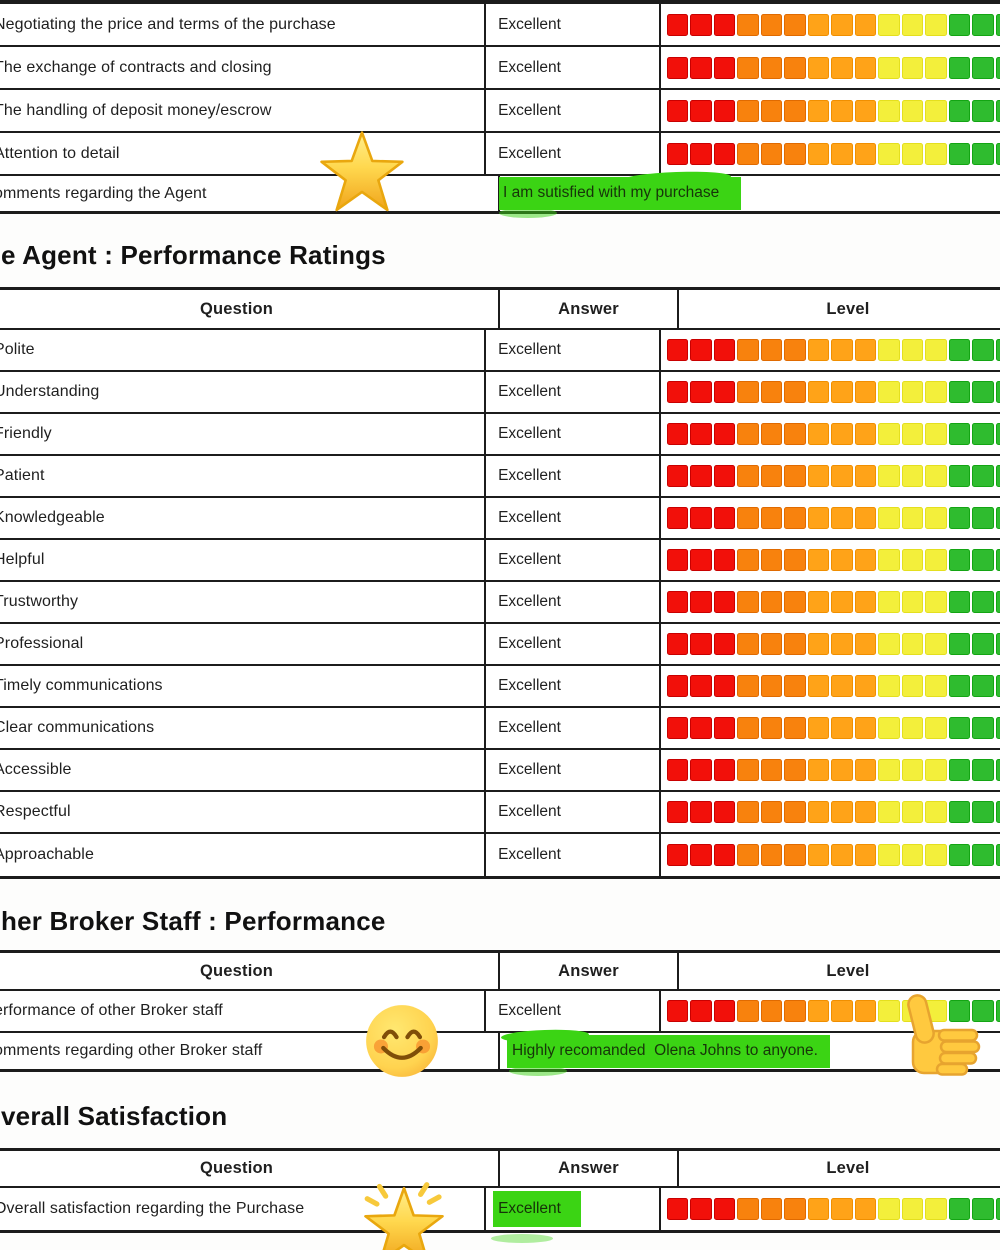 This screenshot has height=1250, width=1000. I want to click on question-cell: Polite, so click(242, 350).